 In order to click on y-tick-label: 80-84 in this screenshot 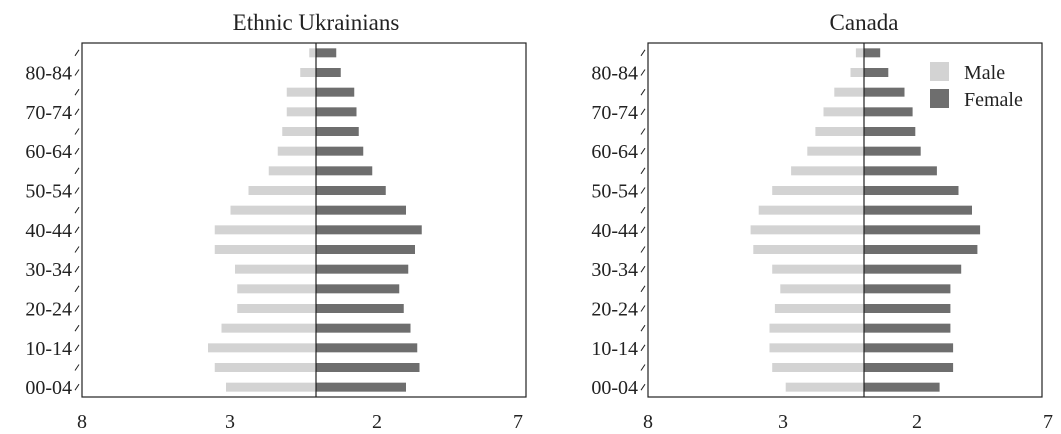, I will do `click(614, 74)`.